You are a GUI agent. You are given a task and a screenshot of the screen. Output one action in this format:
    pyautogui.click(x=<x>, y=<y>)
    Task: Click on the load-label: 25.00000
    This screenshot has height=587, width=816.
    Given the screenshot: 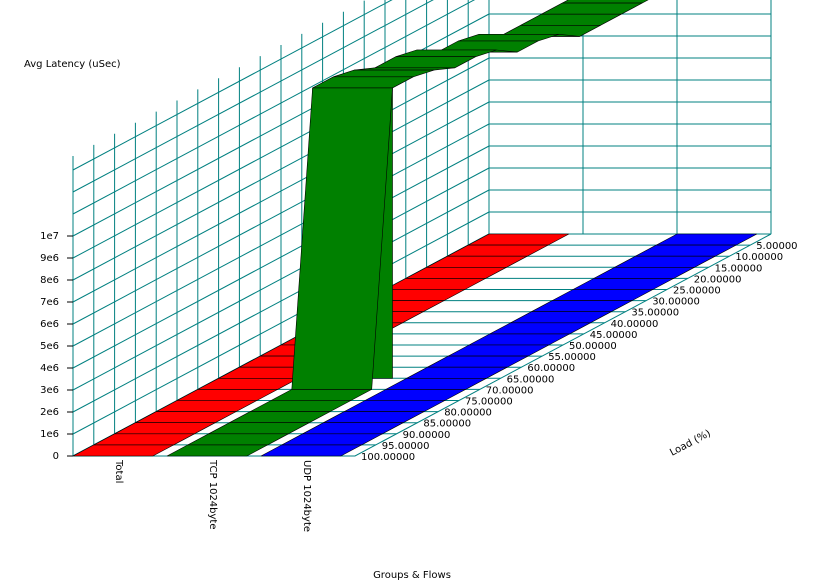 What is the action you would take?
    pyautogui.click(x=697, y=291)
    